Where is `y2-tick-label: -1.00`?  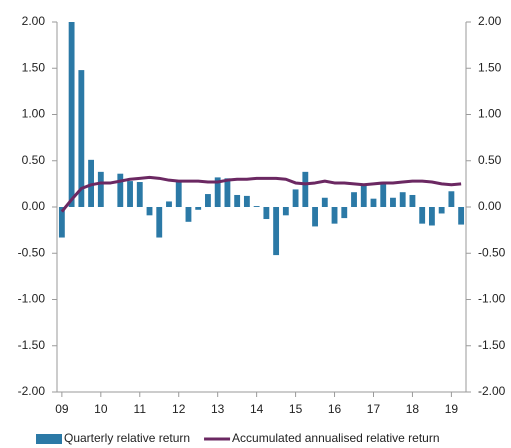
y2-tick-label: -1.00 is located at coordinates (492, 299).